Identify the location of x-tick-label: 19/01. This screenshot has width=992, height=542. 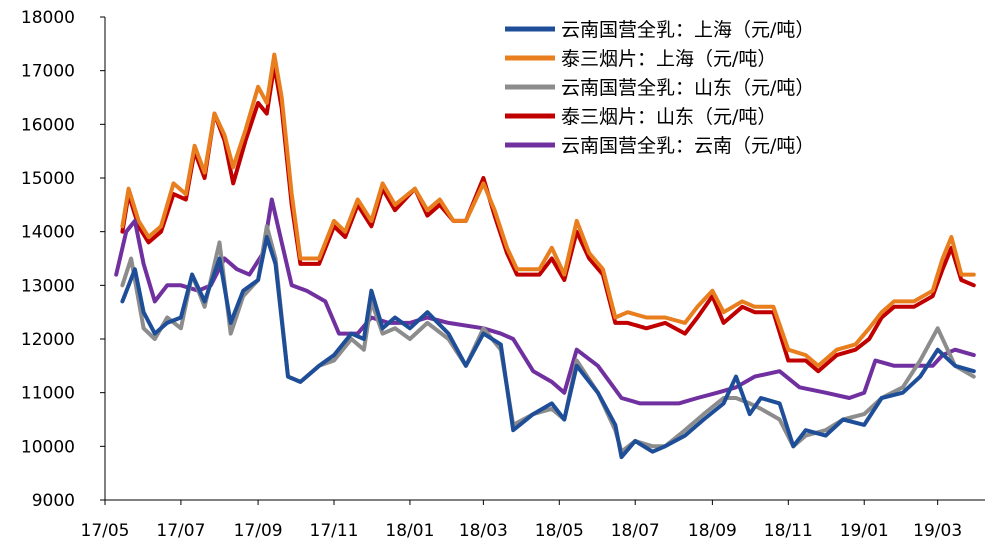
(864, 531).